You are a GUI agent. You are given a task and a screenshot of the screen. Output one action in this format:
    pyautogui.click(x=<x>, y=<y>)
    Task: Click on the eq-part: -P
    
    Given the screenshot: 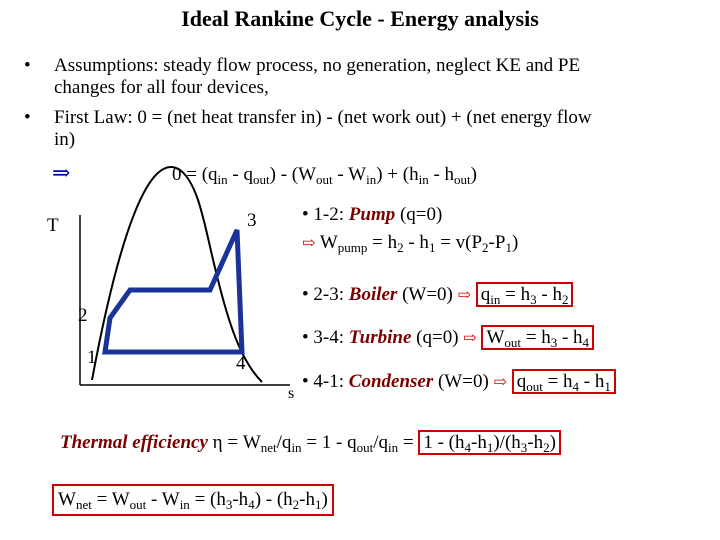 What is the action you would take?
    pyautogui.click(x=497, y=242)
    